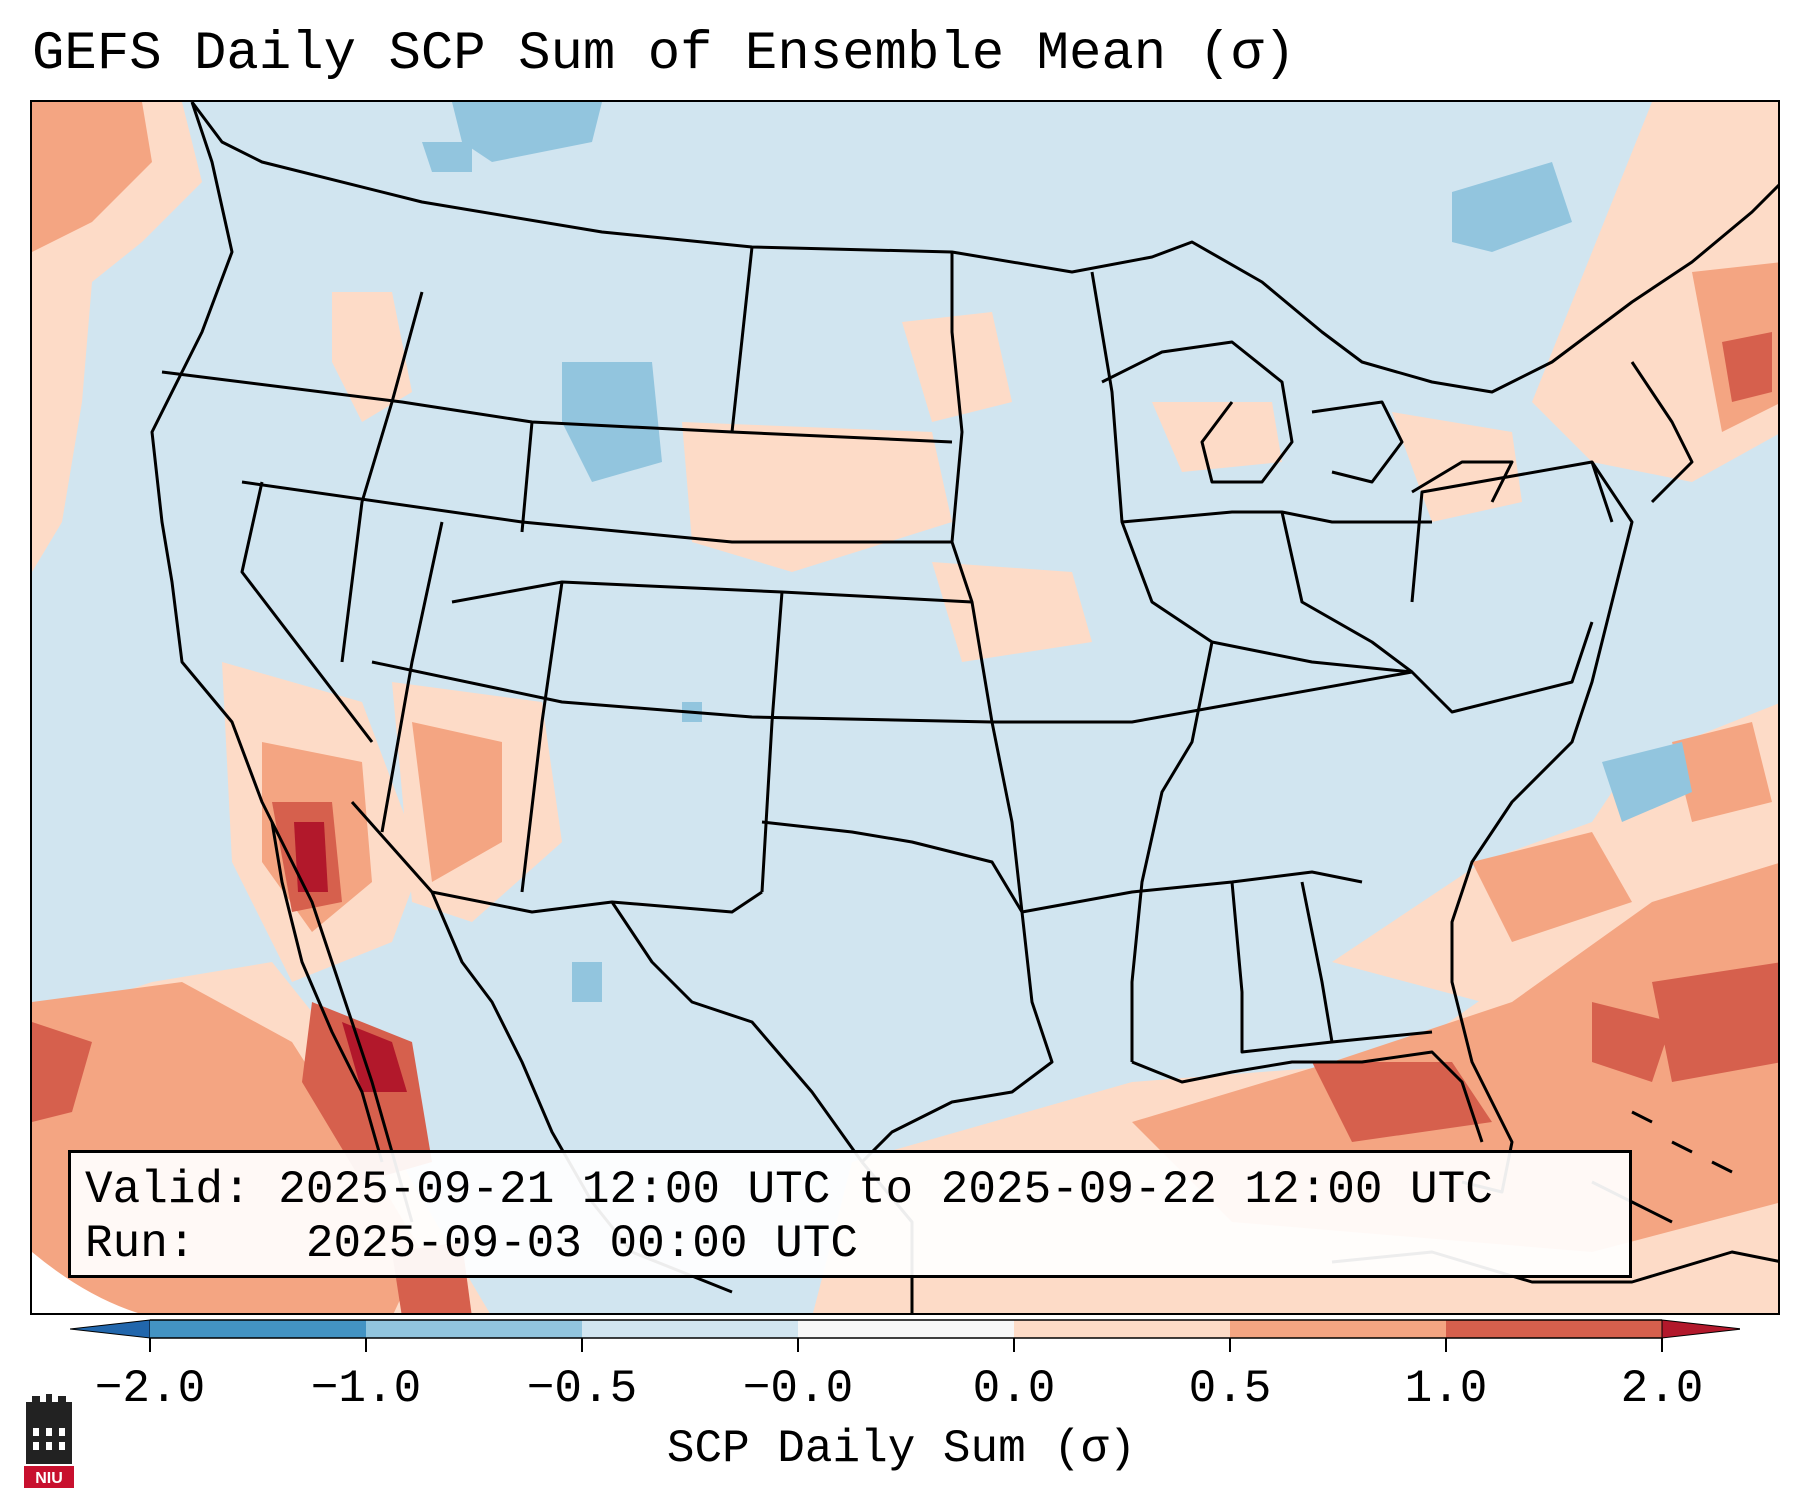 The width and height of the screenshot is (1803, 1506). I want to click on map-title: GEFS Daily SCP Sum of Ensemble Mean (σ), so click(664, 54).